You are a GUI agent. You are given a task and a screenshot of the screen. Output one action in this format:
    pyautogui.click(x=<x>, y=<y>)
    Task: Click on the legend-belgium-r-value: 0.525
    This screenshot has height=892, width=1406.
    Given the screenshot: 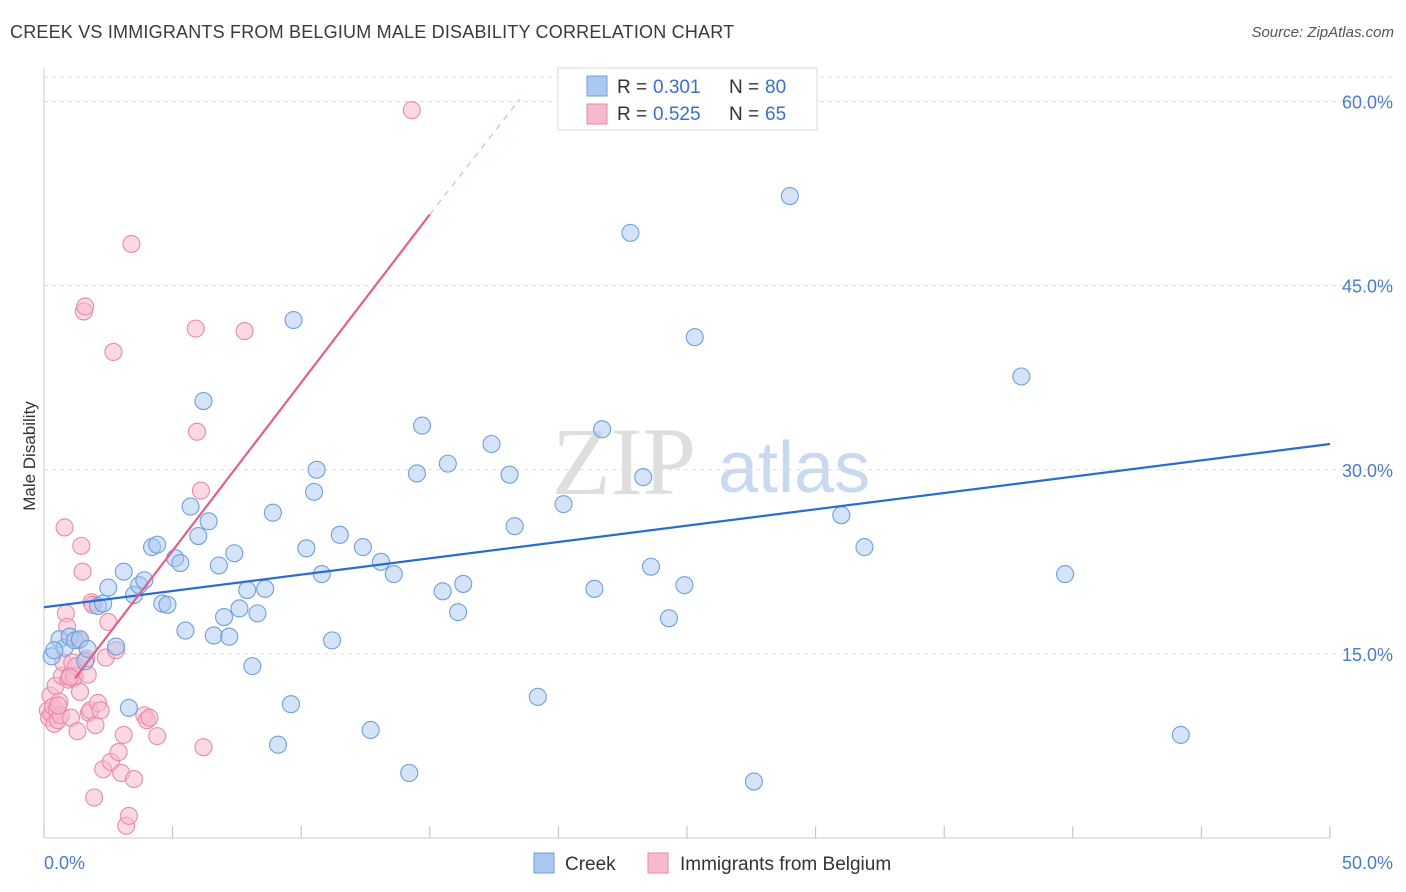 What is the action you would take?
    pyautogui.click(x=677, y=114)
    